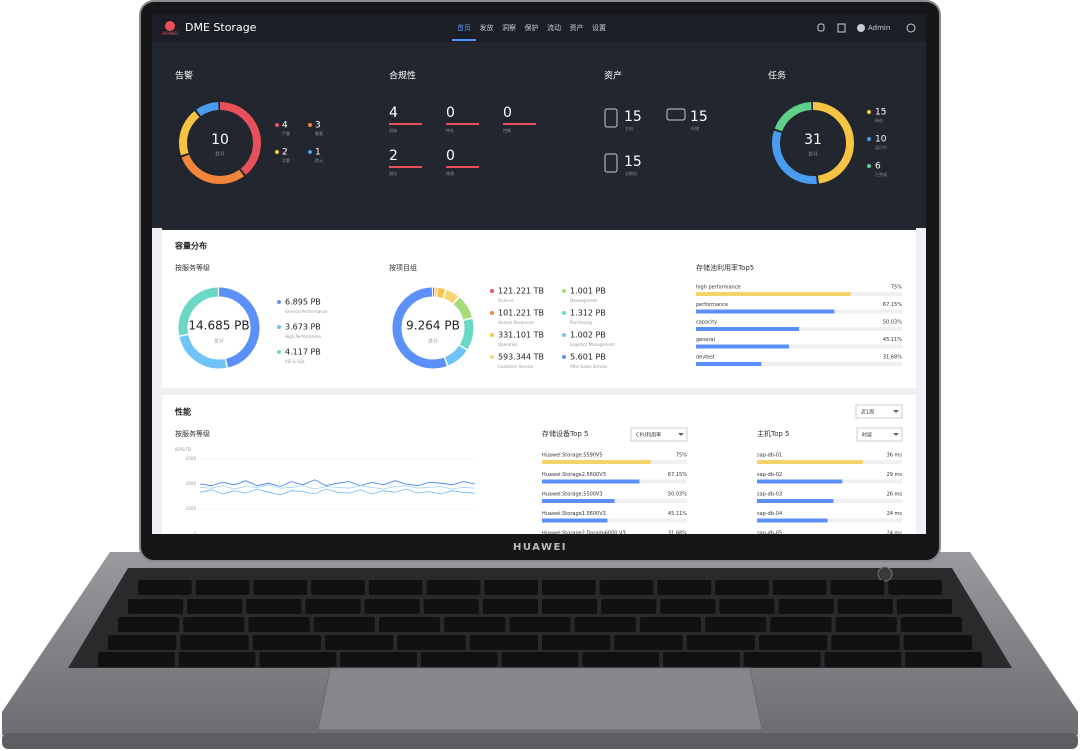  What do you see at coordinates (613, 76) in the screenshot?
I see `section-title: 资产` at bounding box center [613, 76].